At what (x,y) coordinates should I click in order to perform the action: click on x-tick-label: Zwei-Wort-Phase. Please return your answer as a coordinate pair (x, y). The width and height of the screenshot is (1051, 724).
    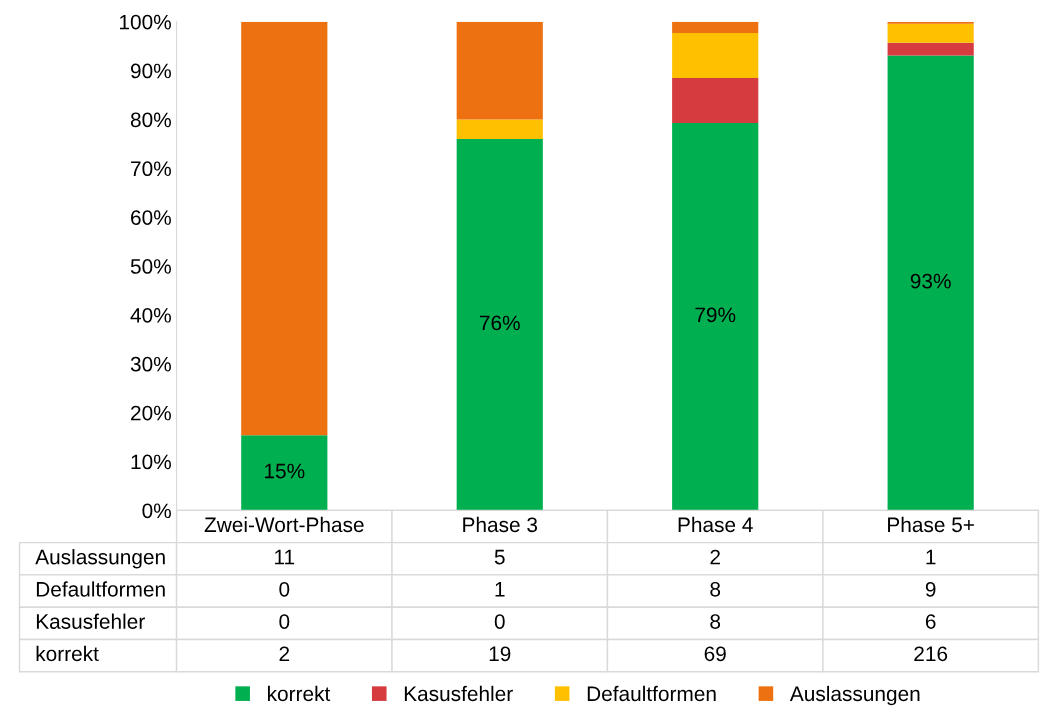
    Looking at the image, I should click on (284, 524).